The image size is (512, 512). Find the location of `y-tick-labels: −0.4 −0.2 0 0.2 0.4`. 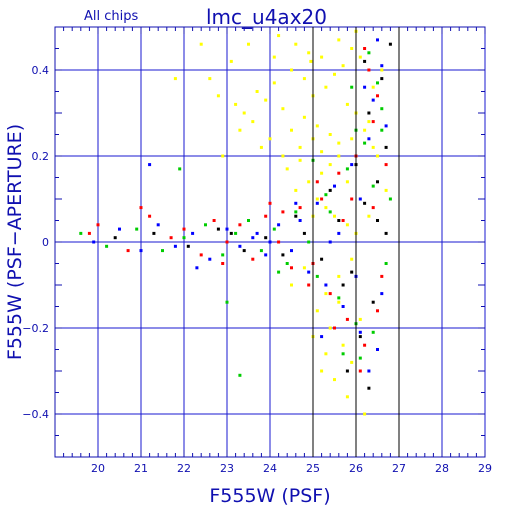

y-tick-labels: −0.4 −0.2 0 0.2 0.4 is located at coordinates (35, 242).